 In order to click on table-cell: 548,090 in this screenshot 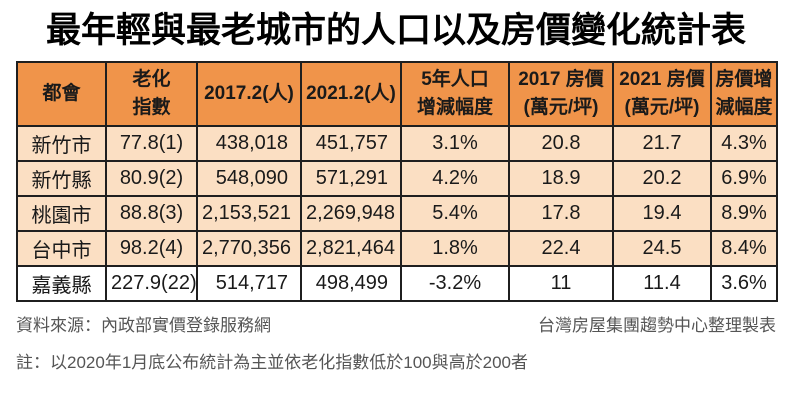, I will do `click(249, 178)`.